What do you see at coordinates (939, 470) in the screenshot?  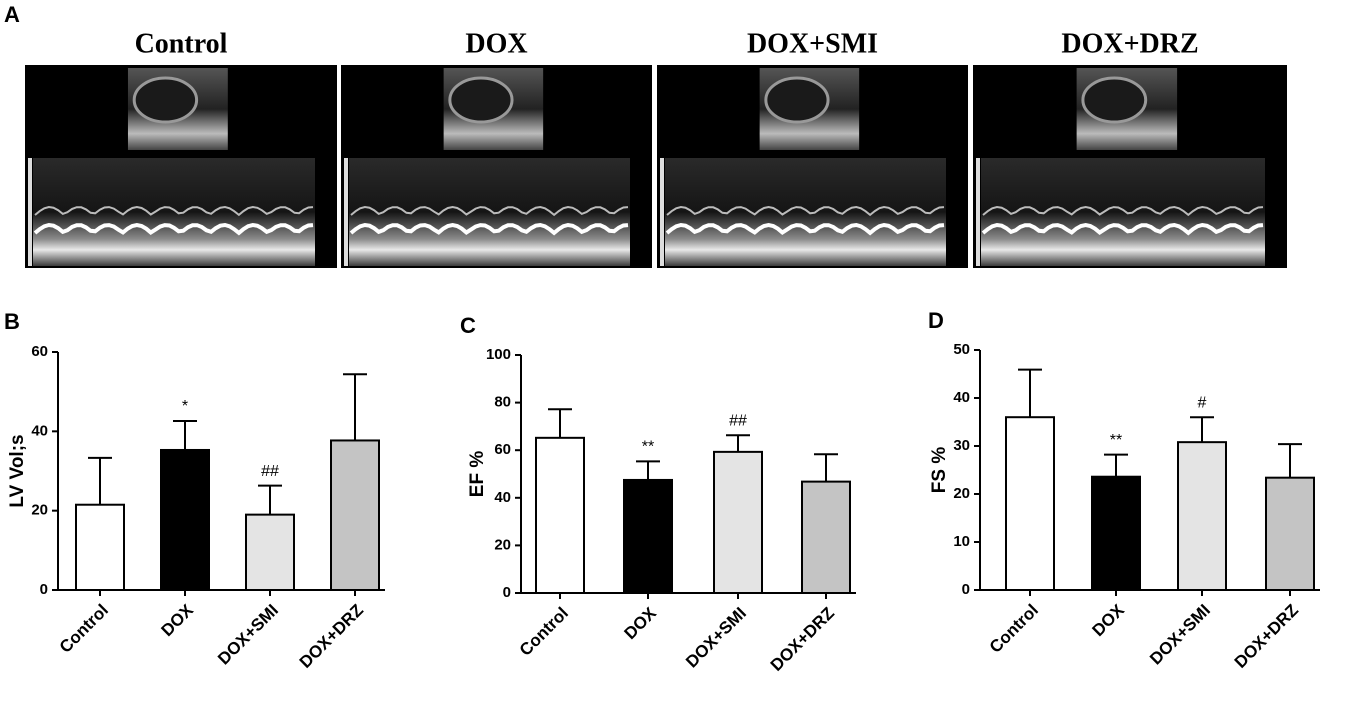 I see `y-axis-label: FS %` at bounding box center [939, 470].